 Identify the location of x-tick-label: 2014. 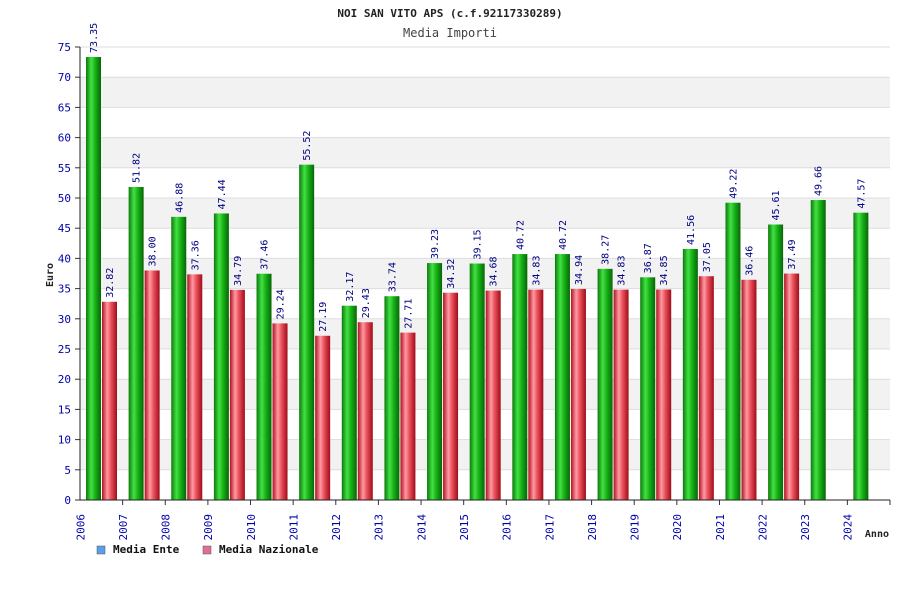
(421, 527).